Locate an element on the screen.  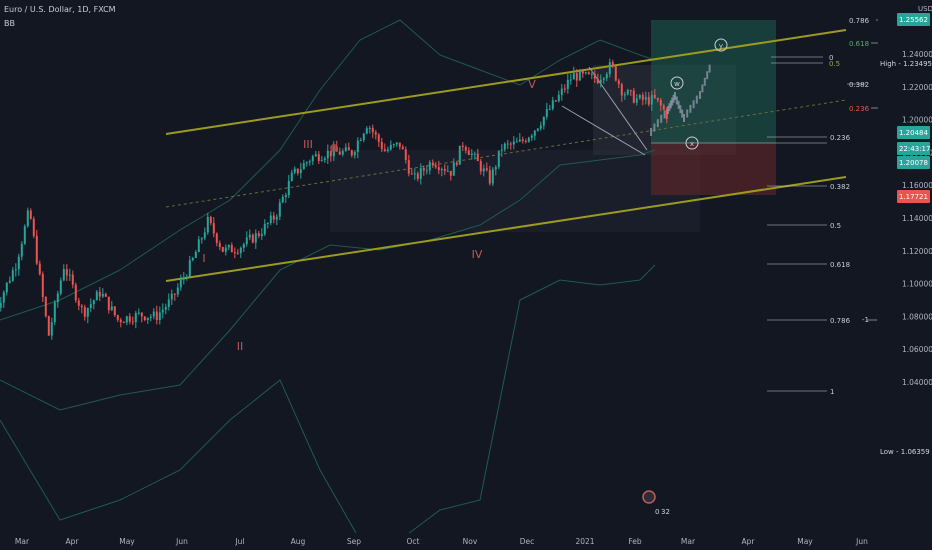
stop-tag-bg is located at coordinates (913, 196).